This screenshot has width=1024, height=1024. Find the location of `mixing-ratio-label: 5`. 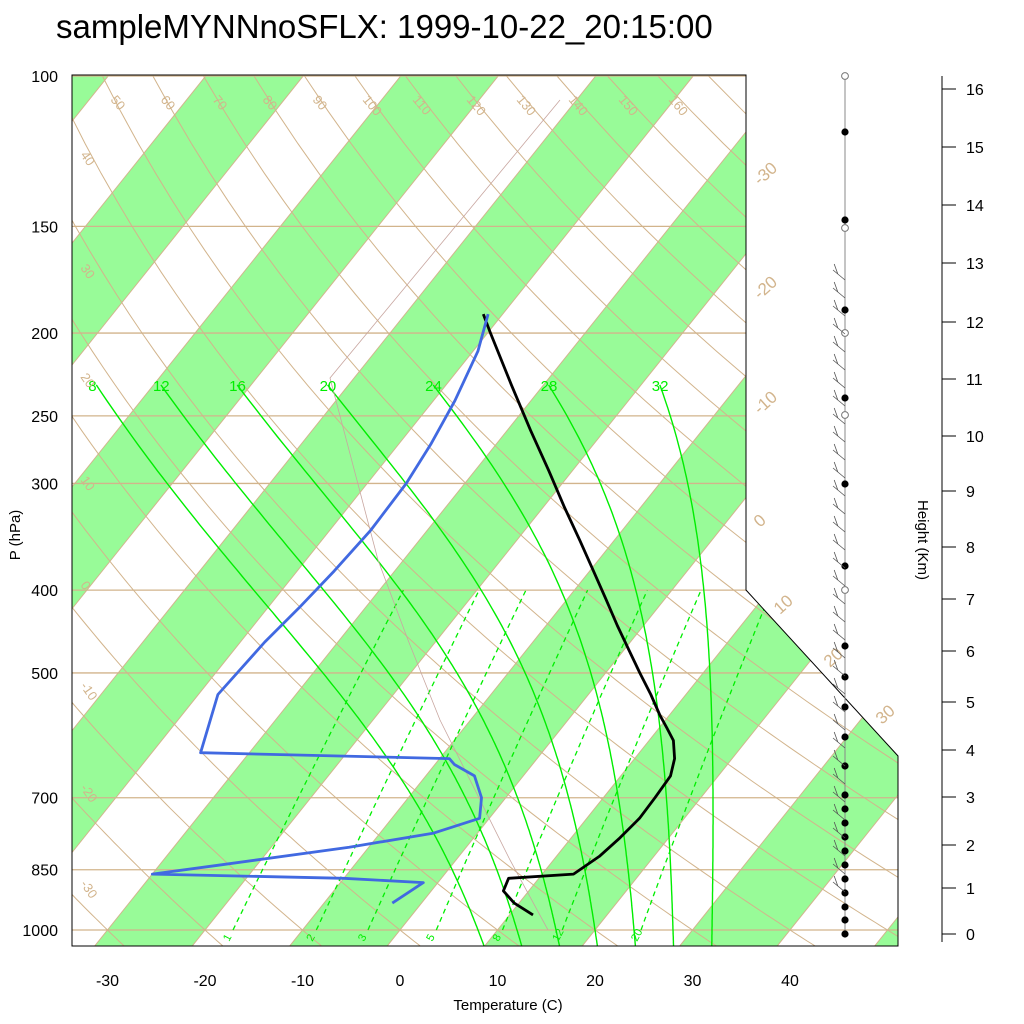

mixing-ratio-label: 5 is located at coordinates (430, 937).